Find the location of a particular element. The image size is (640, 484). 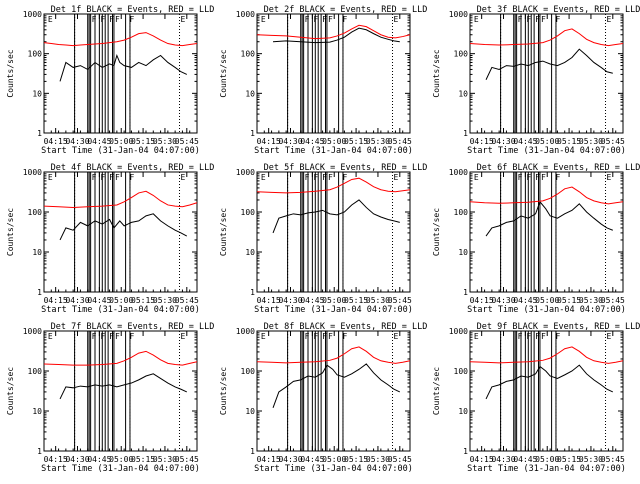

plot-title: Det 6f BLACK = Events, RED = LLD is located at coordinates (558, 168).